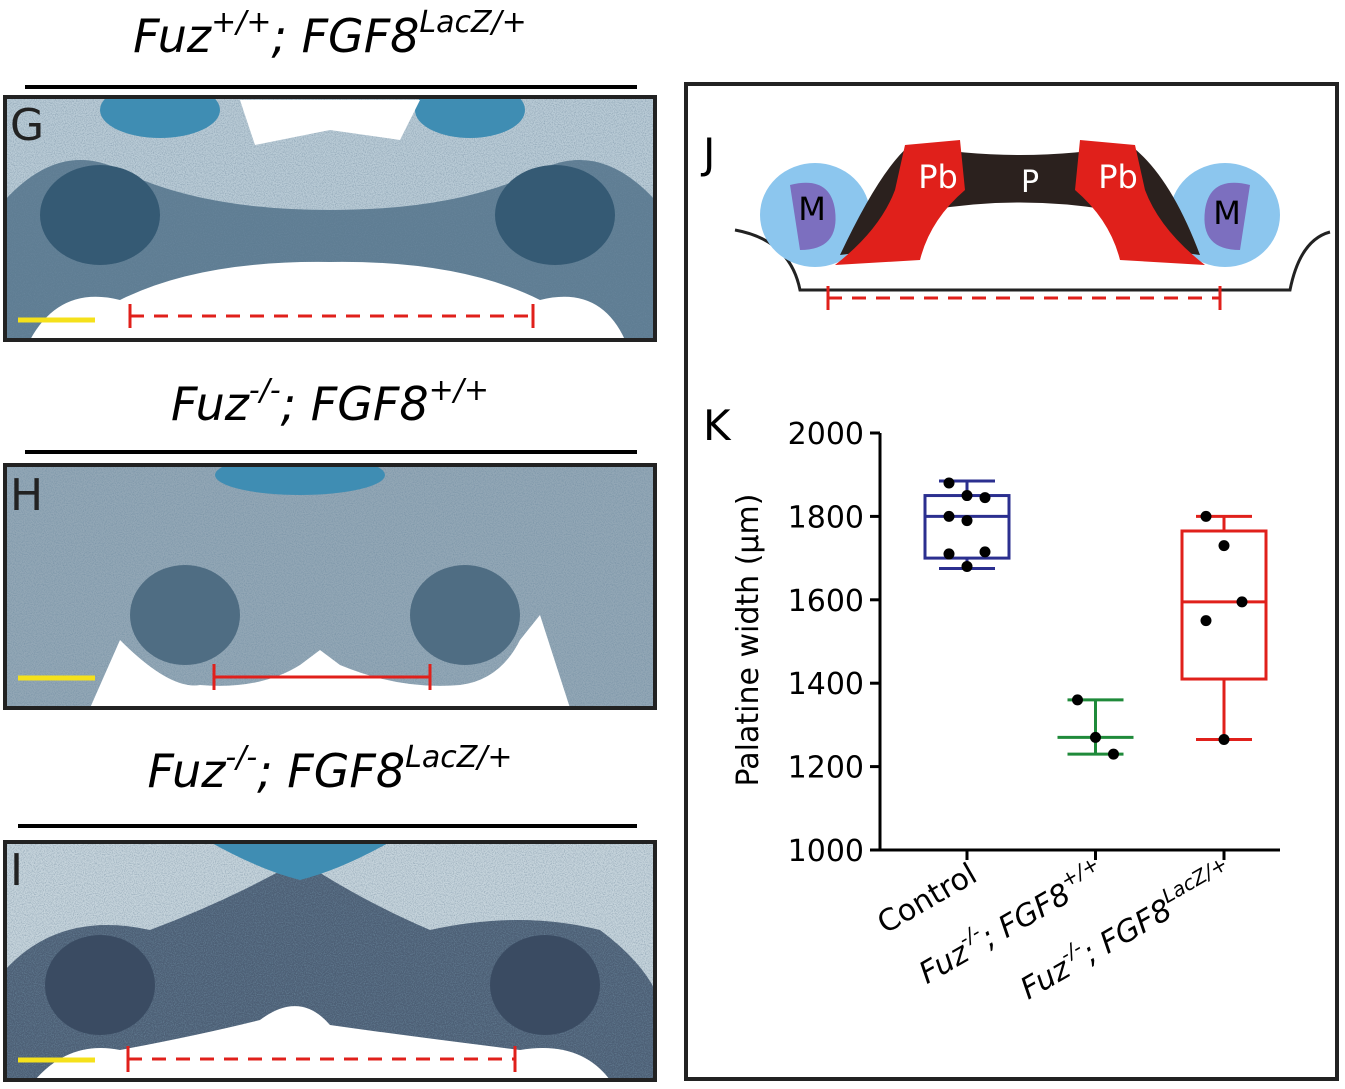 The image size is (1345, 1089). I want to click on outline, so click(1032, 260).